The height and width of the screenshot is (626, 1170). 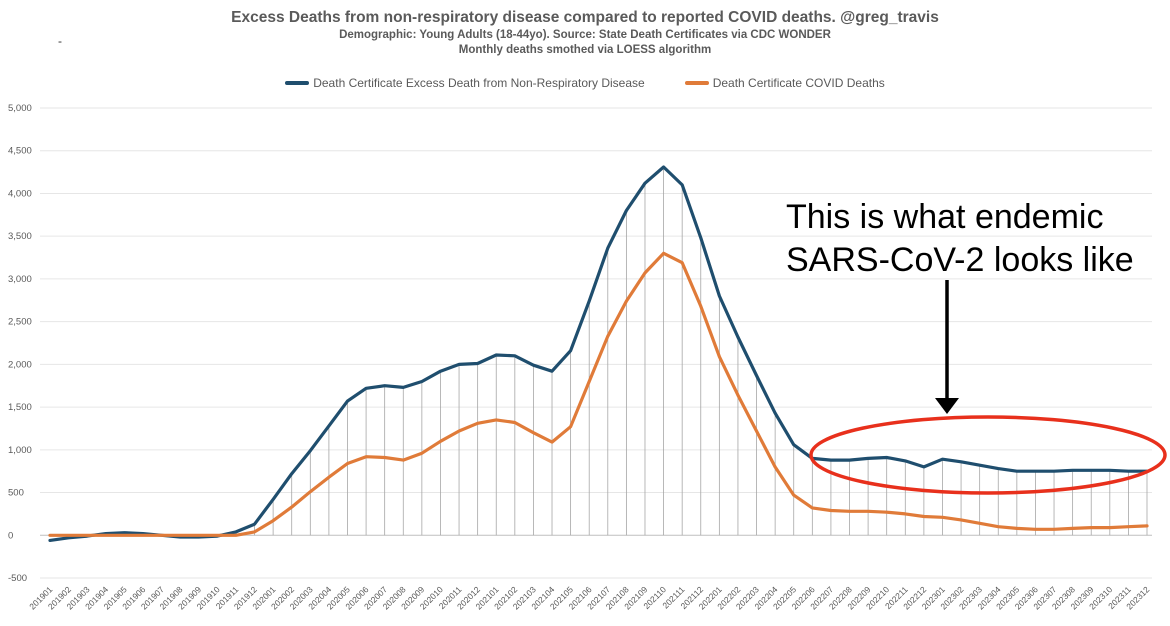 What do you see at coordinates (20, 407) in the screenshot?
I see `y-tick-label: 1,500` at bounding box center [20, 407].